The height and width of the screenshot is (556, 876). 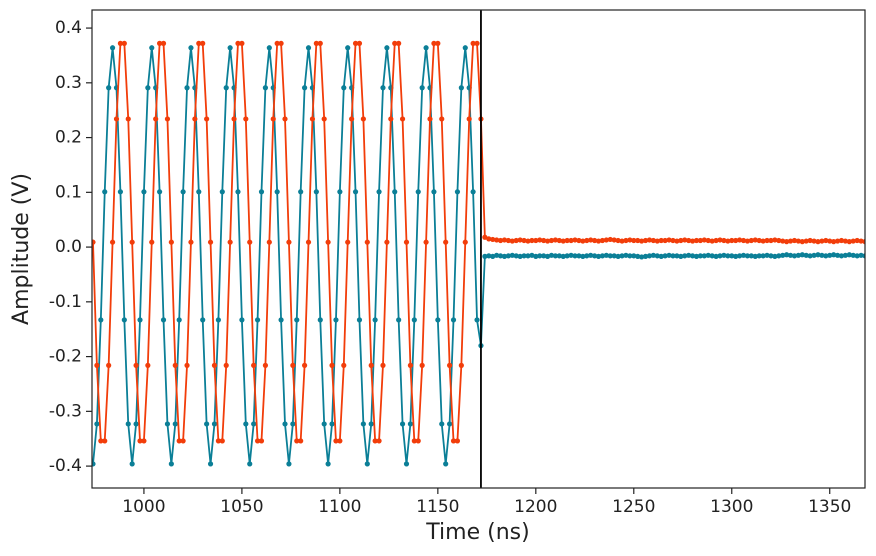 What do you see at coordinates (437, 507) in the screenshot?
I see `x-tick-label: 1150` at bounding box center [437, 507].